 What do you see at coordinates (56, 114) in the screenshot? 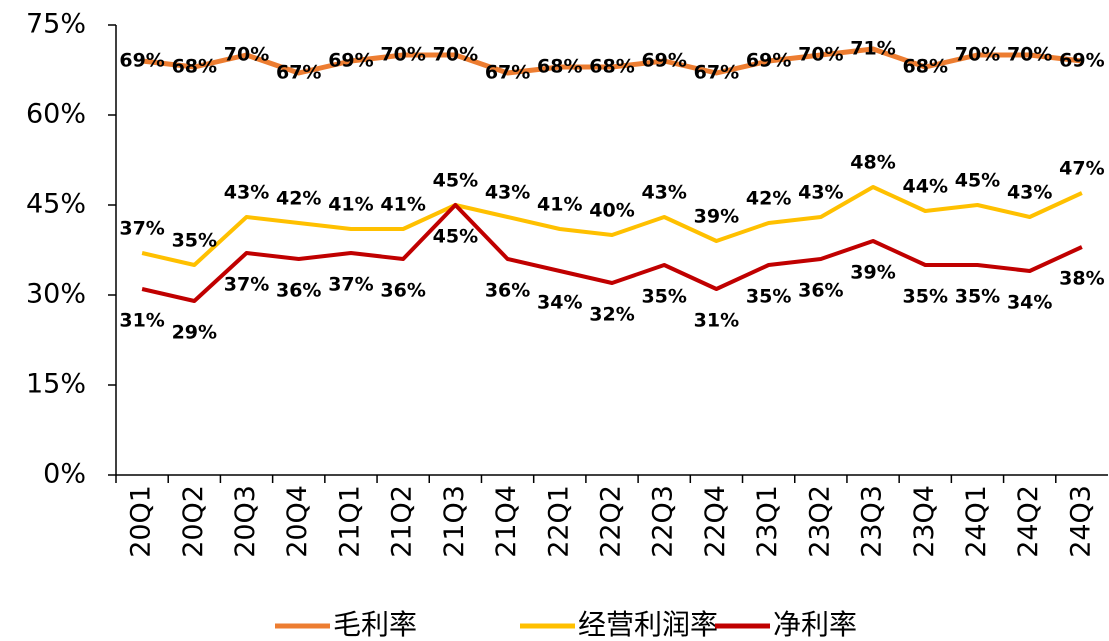
I see `y-tick-label: 60%` at bounding box center [56, 114].